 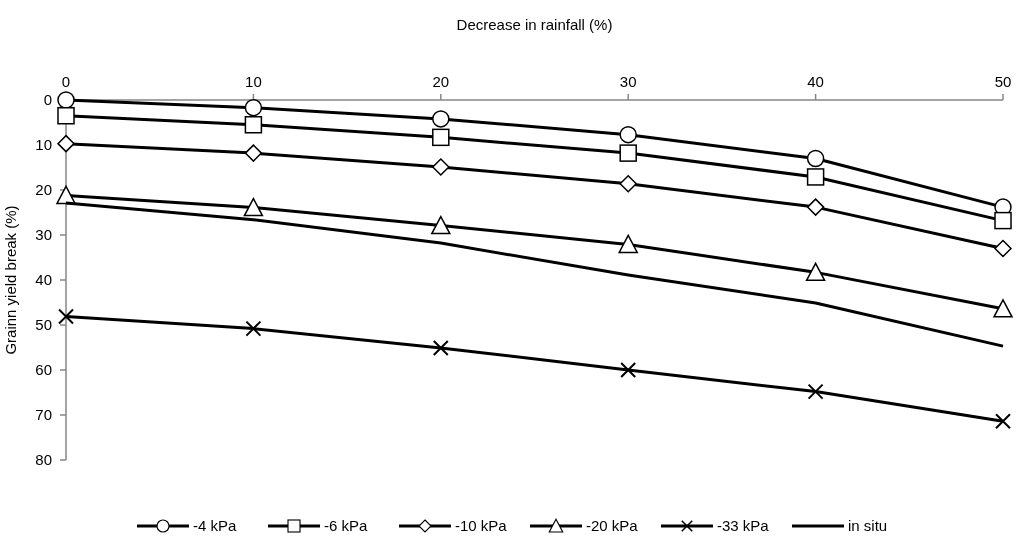 What do you see at coordinates (43, 324) in the screenshot?
I see `y-tick-label: 50` at bounding box center [43, 324].